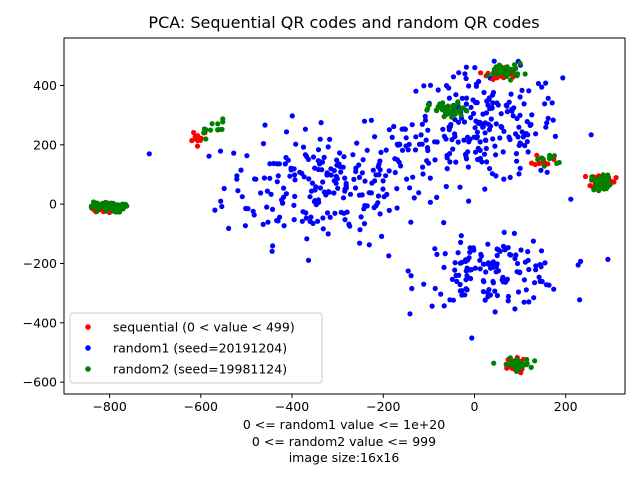  Describe the element at coordinates (344, 457) in the screenshot. I see `x-label-line-3: image size:16x16` at that location.